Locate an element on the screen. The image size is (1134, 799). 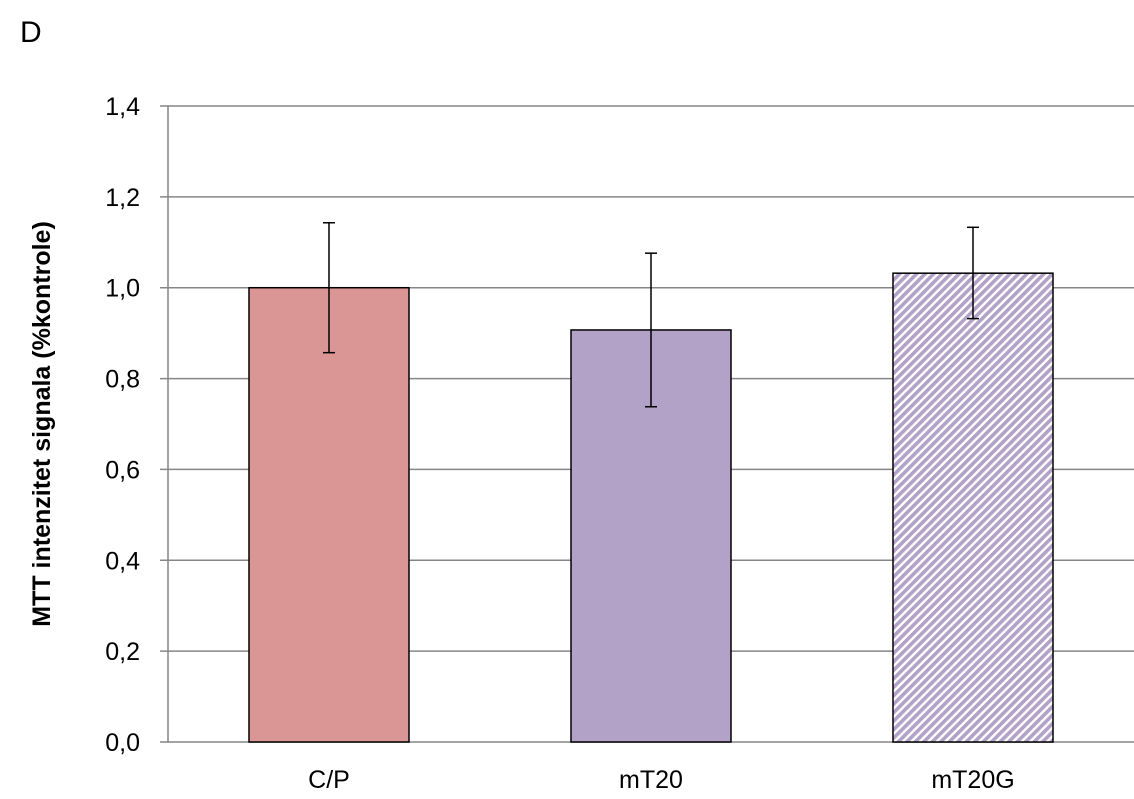
y-tick-label: 0,4 is located at coordinates (122, 561).